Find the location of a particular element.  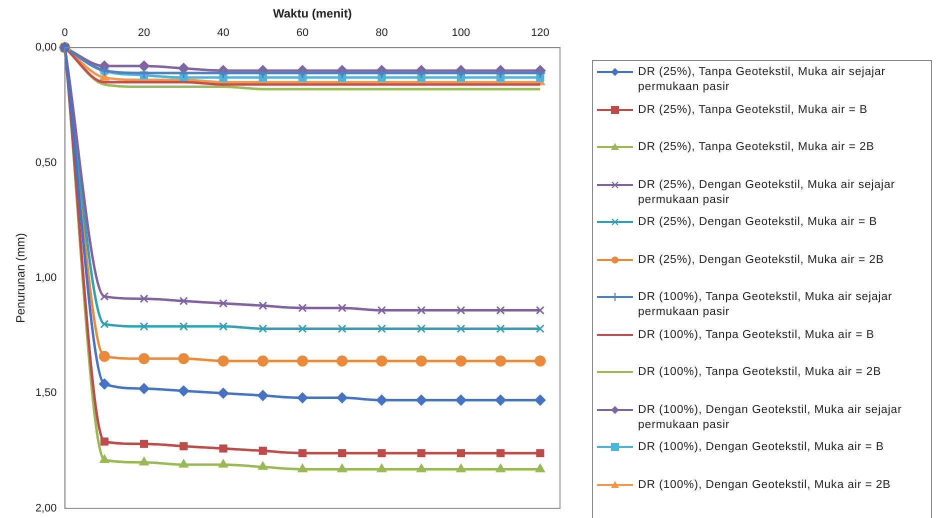

y-tick-label: 1,50 is located at coordinates (46, 393).